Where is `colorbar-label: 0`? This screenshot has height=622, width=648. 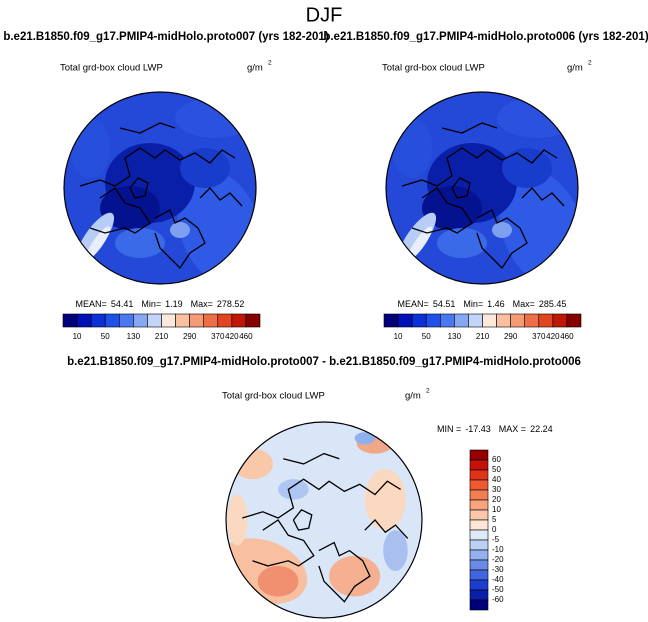 colorbar-label: 0 is located at coordinates (494, 529).